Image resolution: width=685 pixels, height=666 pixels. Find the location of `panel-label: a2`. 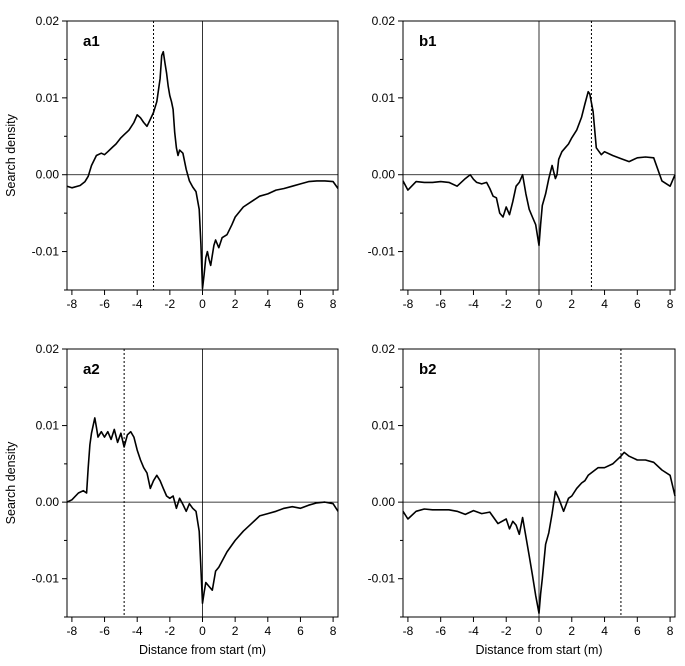

panel-label: a2 is located at coordinates (91, 369).